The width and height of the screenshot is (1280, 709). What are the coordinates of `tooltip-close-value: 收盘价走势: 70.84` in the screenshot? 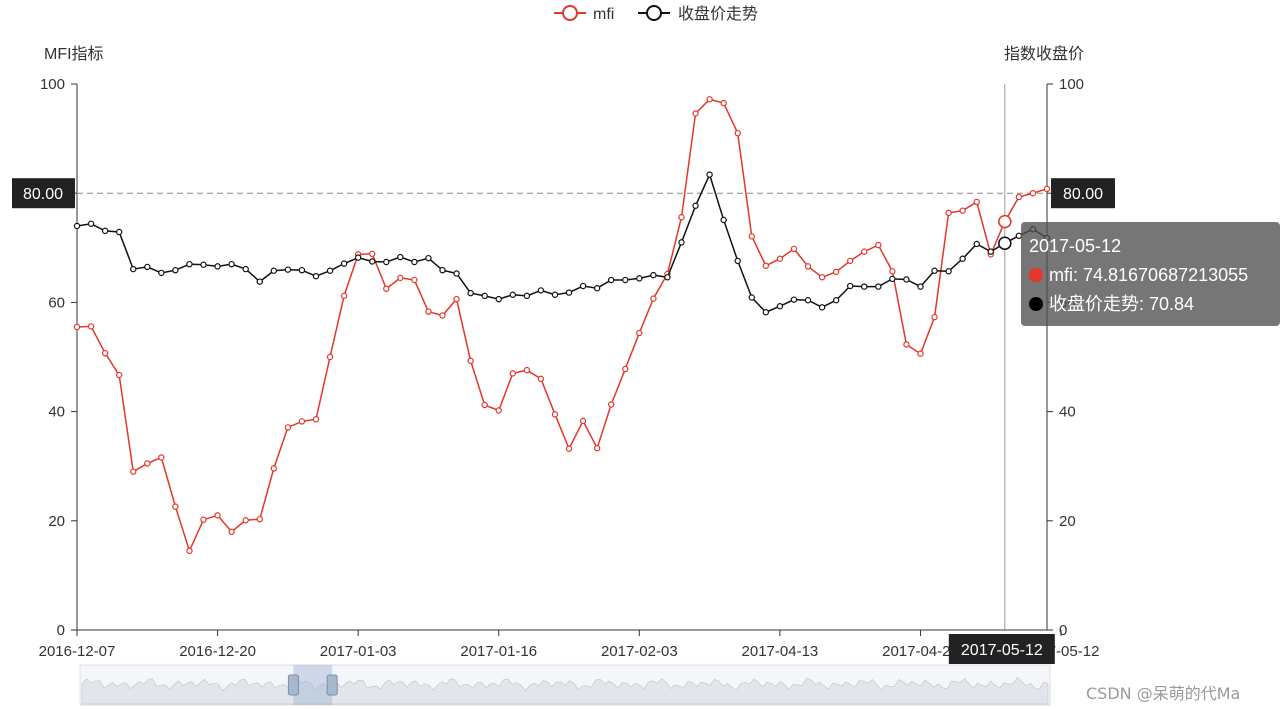 It's located at (1122, 304).